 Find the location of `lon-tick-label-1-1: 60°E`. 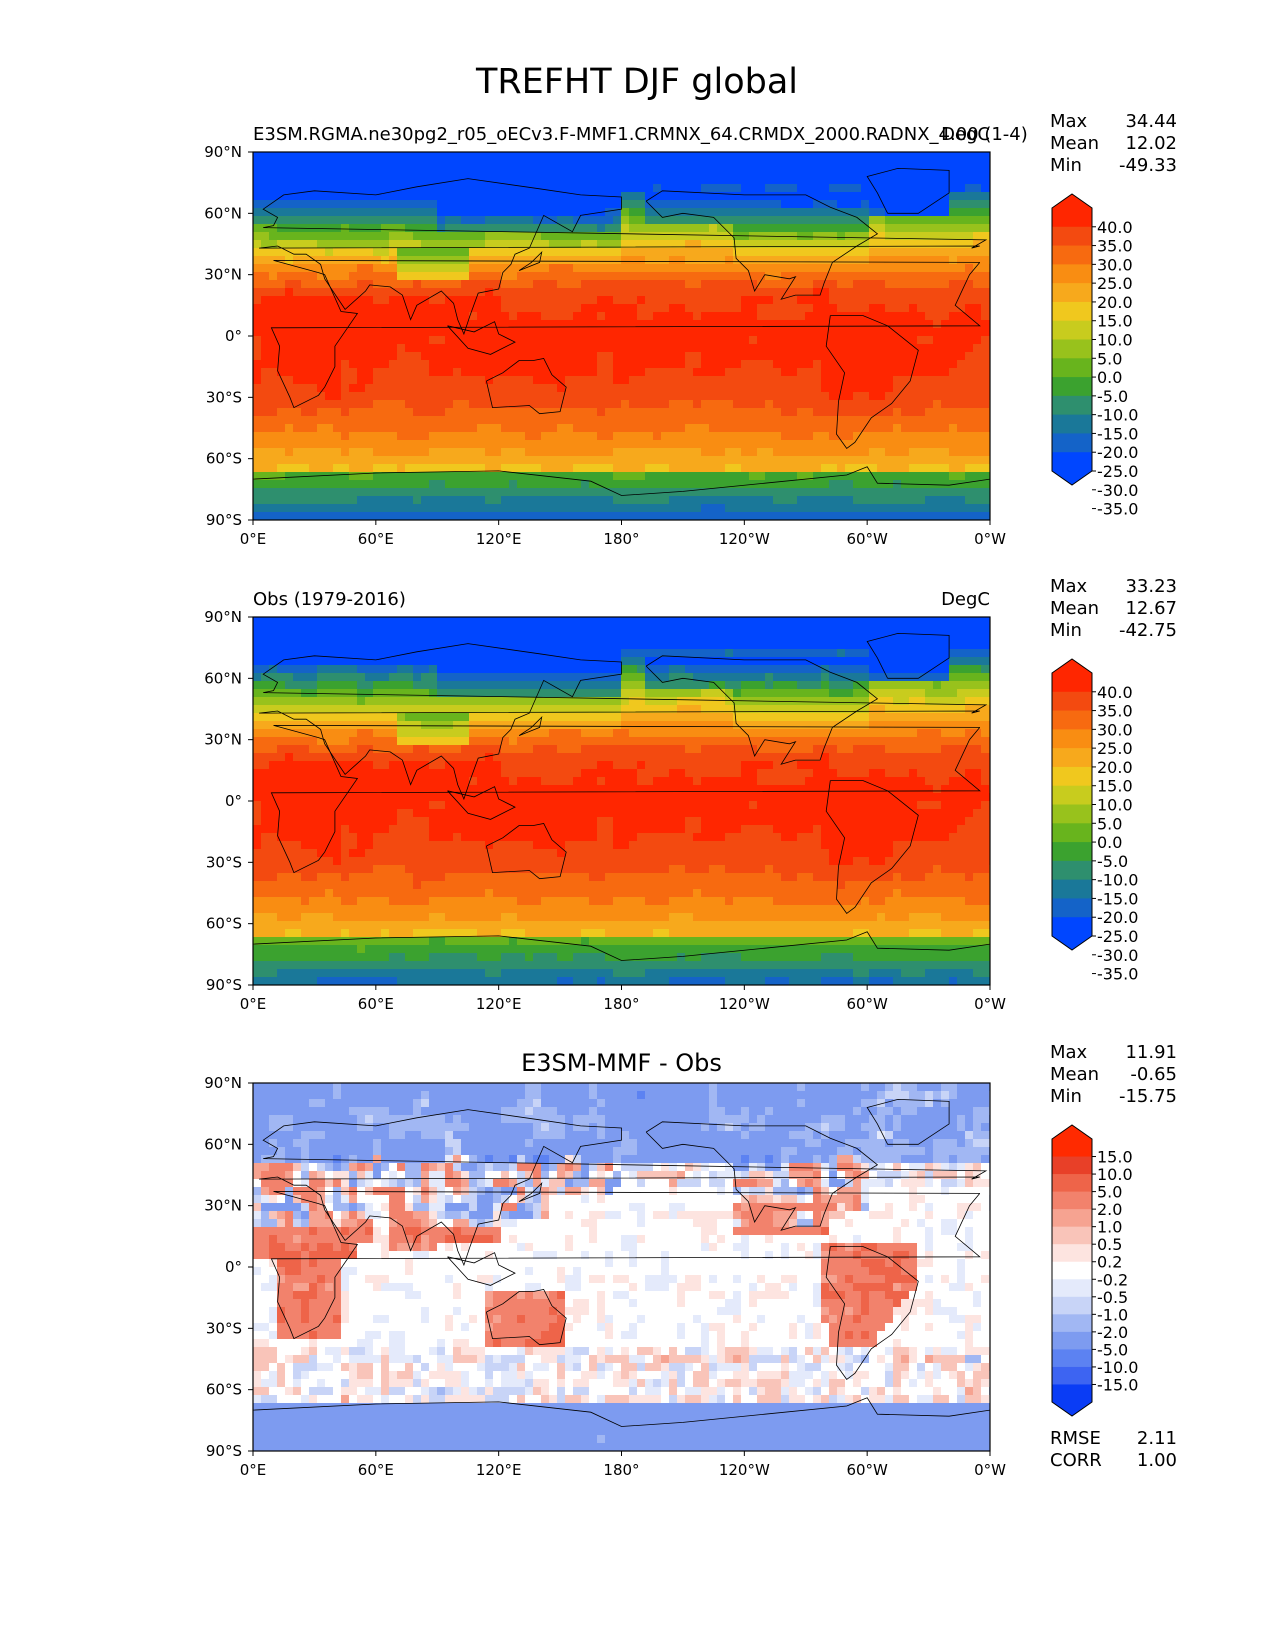

lon-tick-label-1-1: 60°E is located at coordinates (376, 1004).